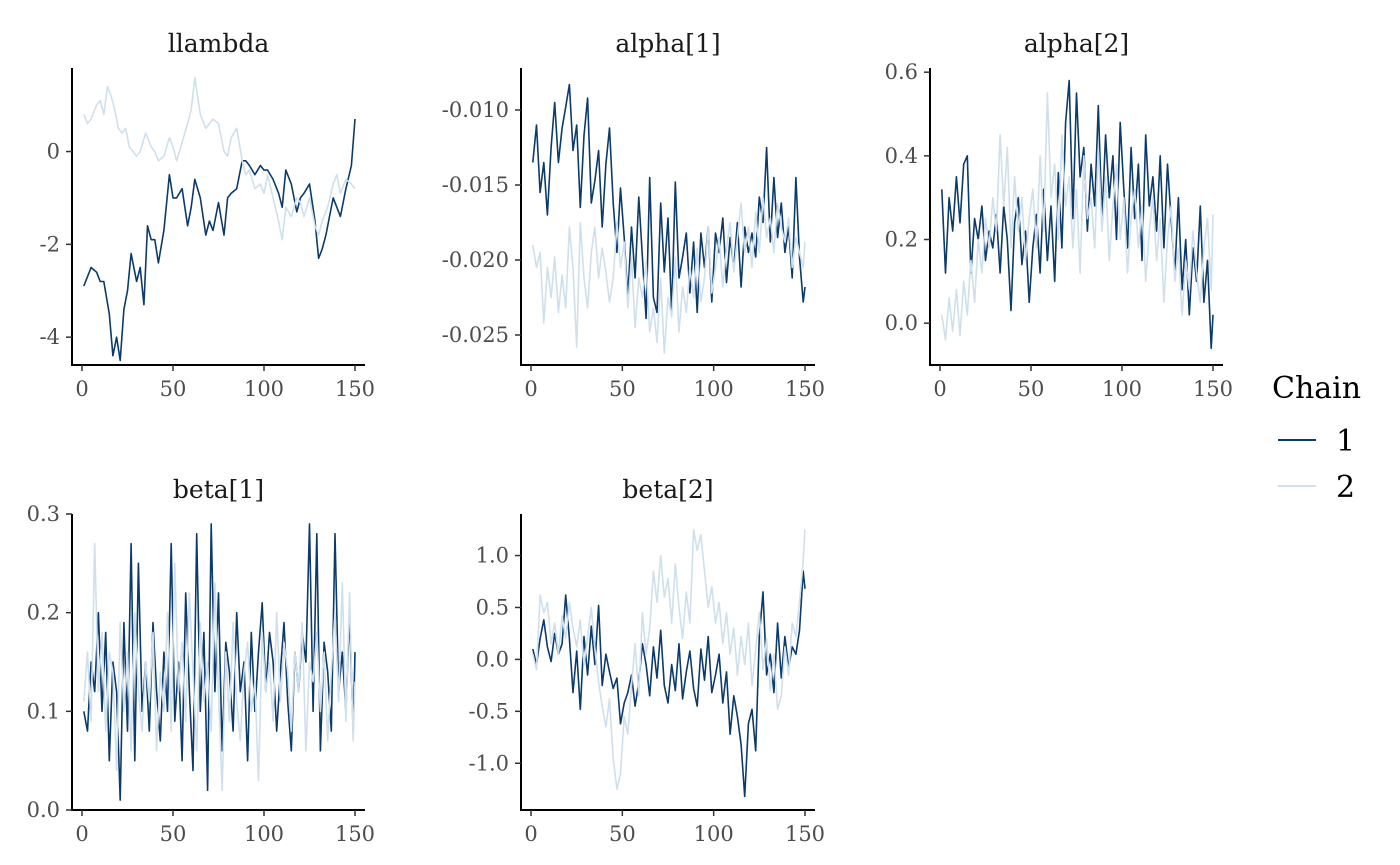 This screenshot has width=1400, height=865. Describe the element at coordinates (1316, 438) in the screenshot. I see `legend: Chain 1 2` at that location.